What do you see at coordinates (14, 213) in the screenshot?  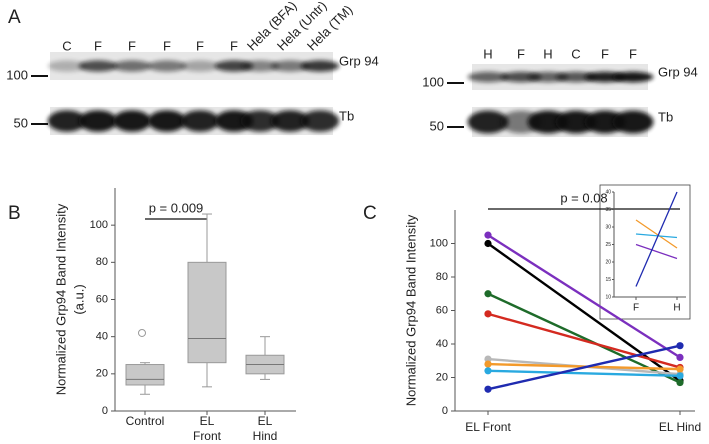 I see `panel-label: B` at bounding box center [14, 213].